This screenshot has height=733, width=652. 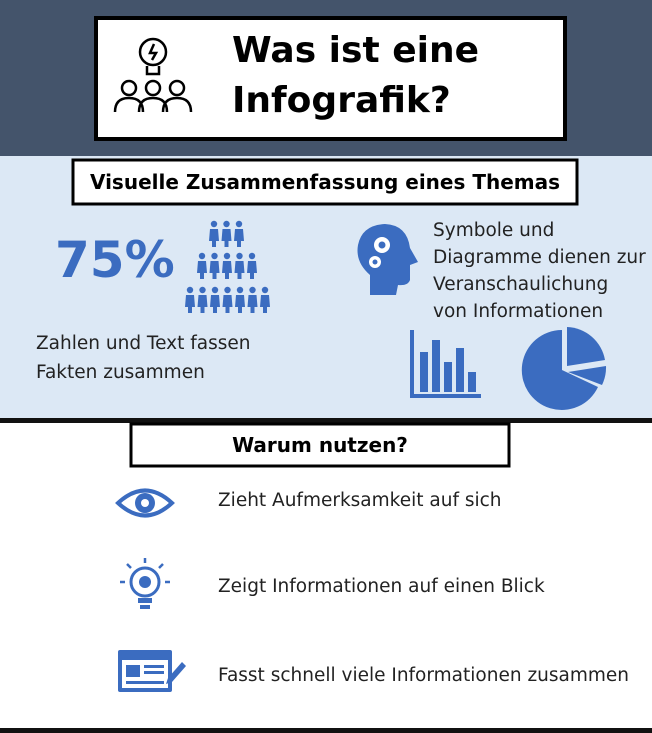 I want to click on head-gears-icon, so click(x=387, y=259).